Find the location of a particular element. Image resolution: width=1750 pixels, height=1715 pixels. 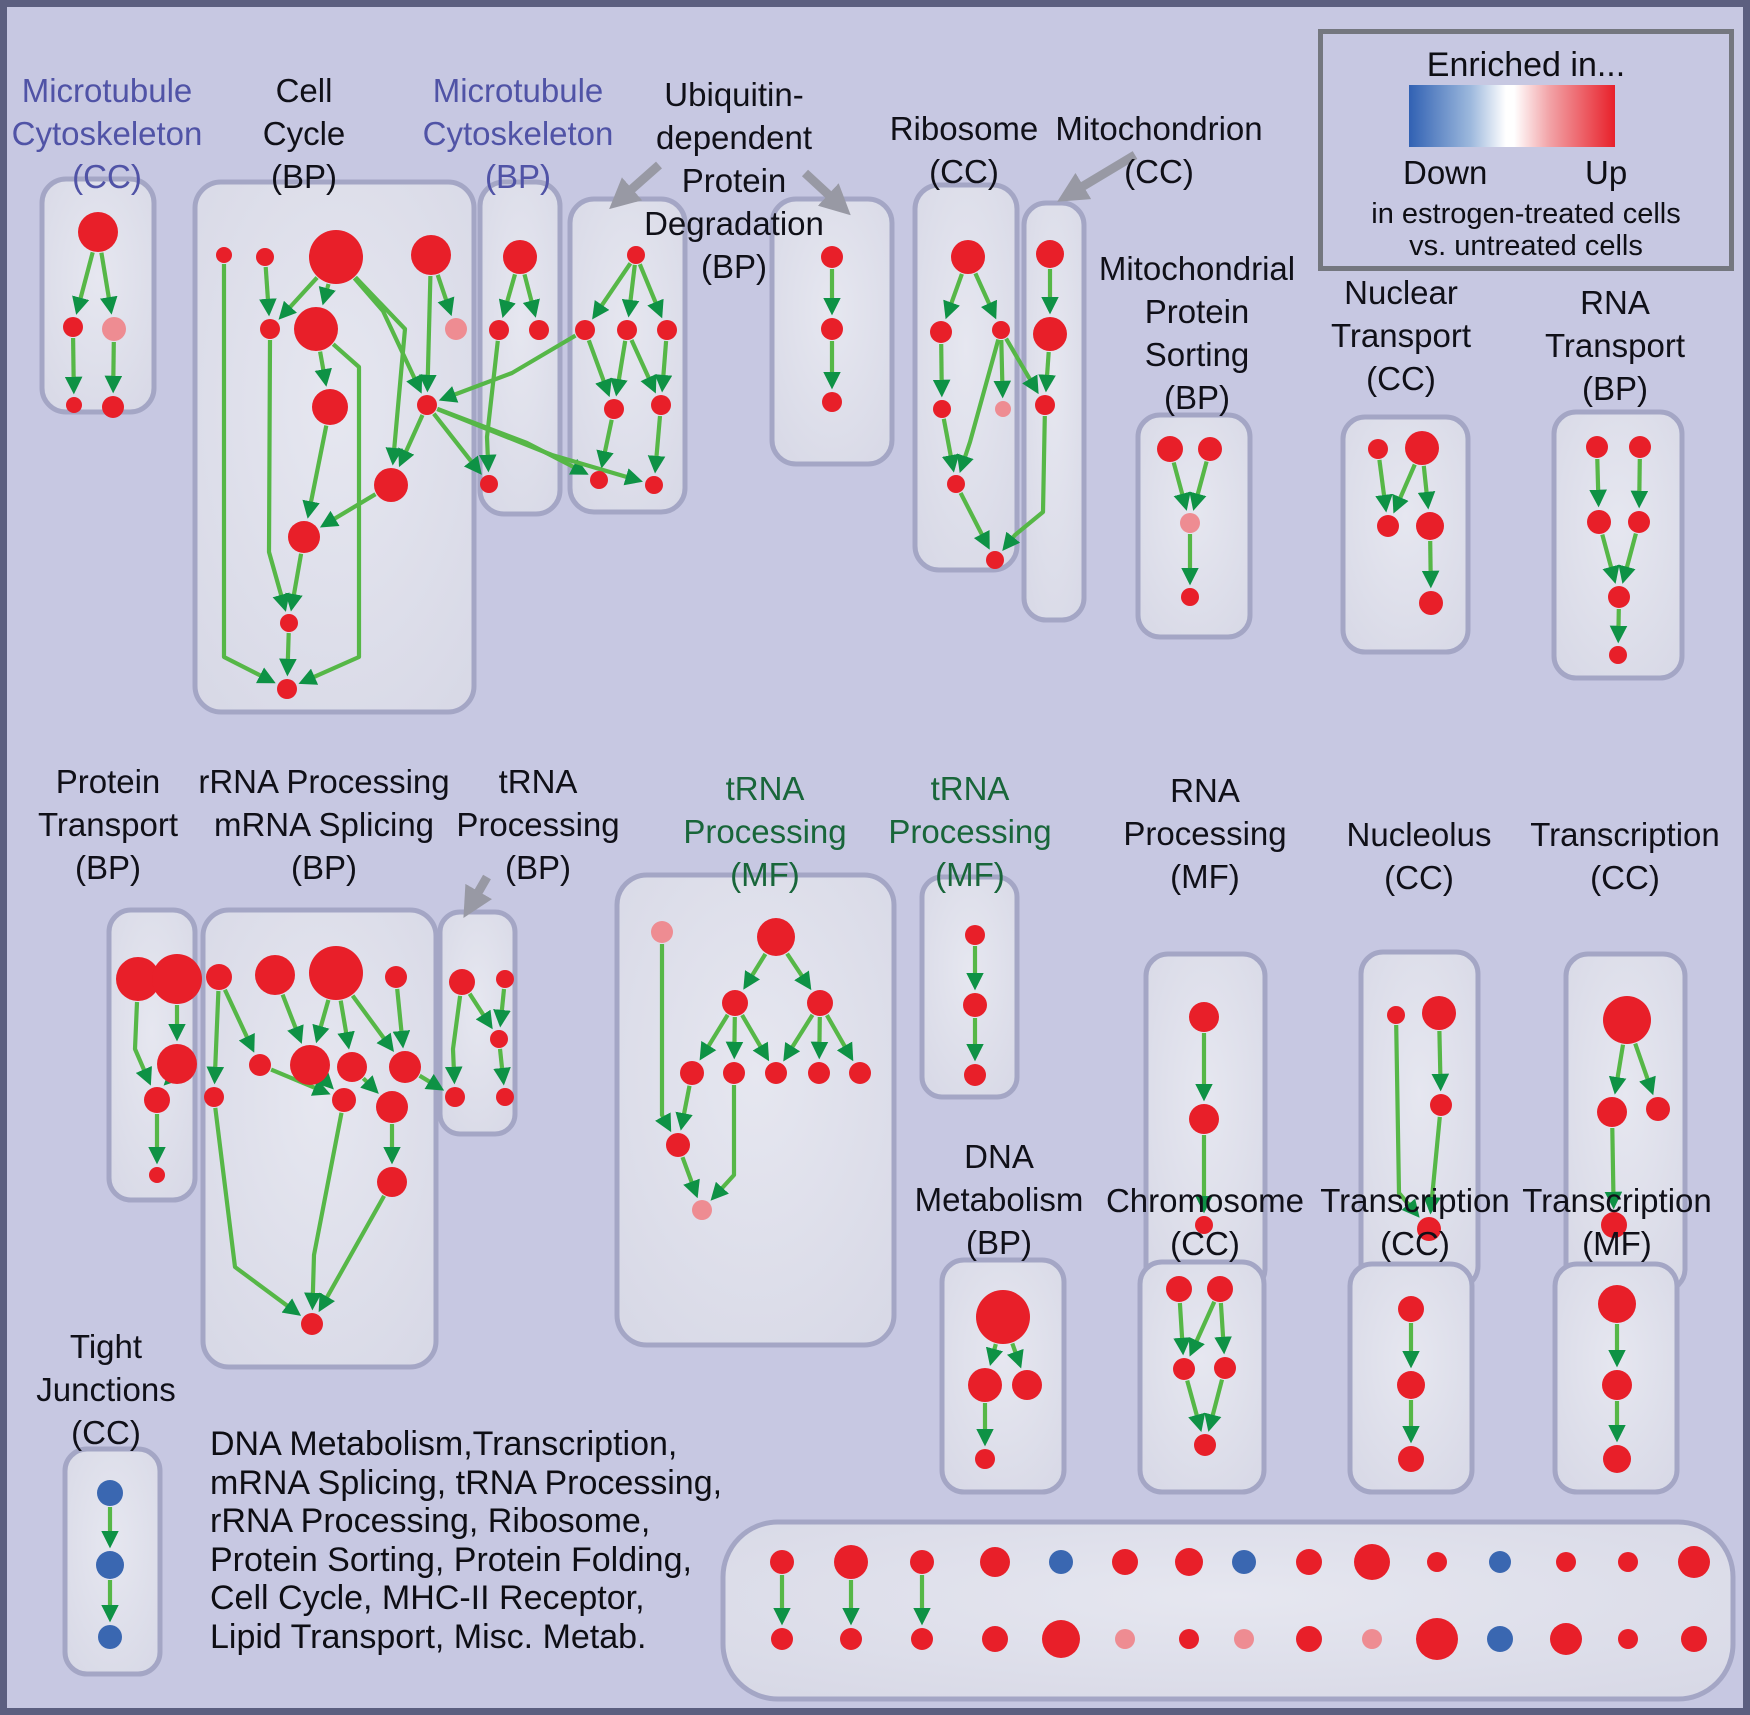

edge-microtubule-bp-c2-c4 is located at coordinates (489, 406).